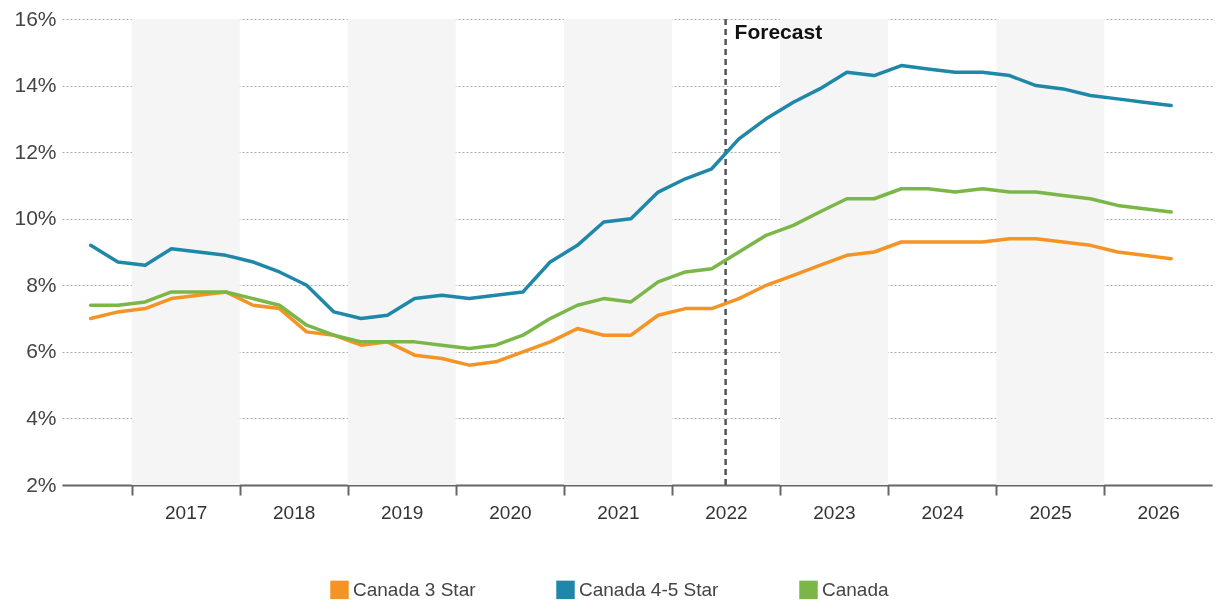  Describe the element at coordinates (35, 85) in the screenshot. I see `y-tick-label: 14%` at that location.